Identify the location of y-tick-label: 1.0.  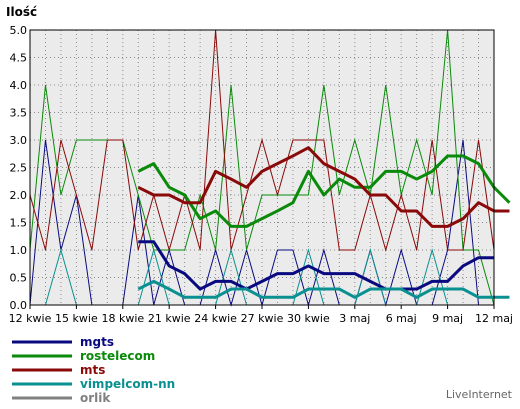
(19, 250).